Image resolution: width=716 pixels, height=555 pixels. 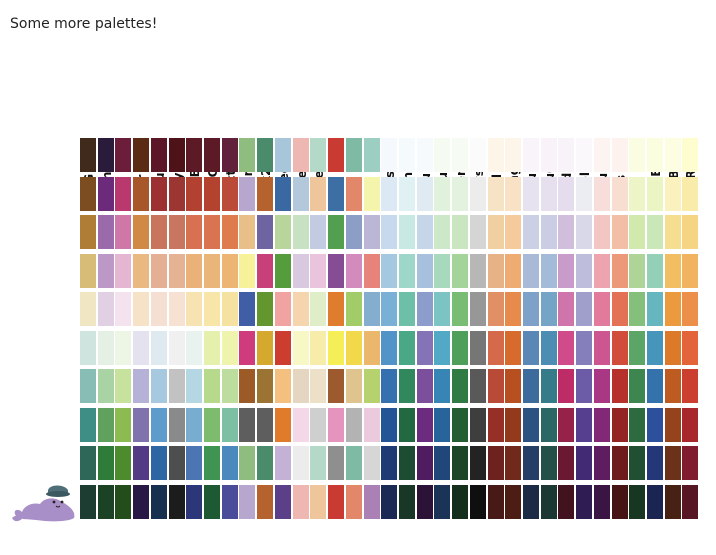 What do you see at coordinates (282, 299) in the screenshot?
I see `palette-column-paired: Paired` at bounding box center [282, 299].